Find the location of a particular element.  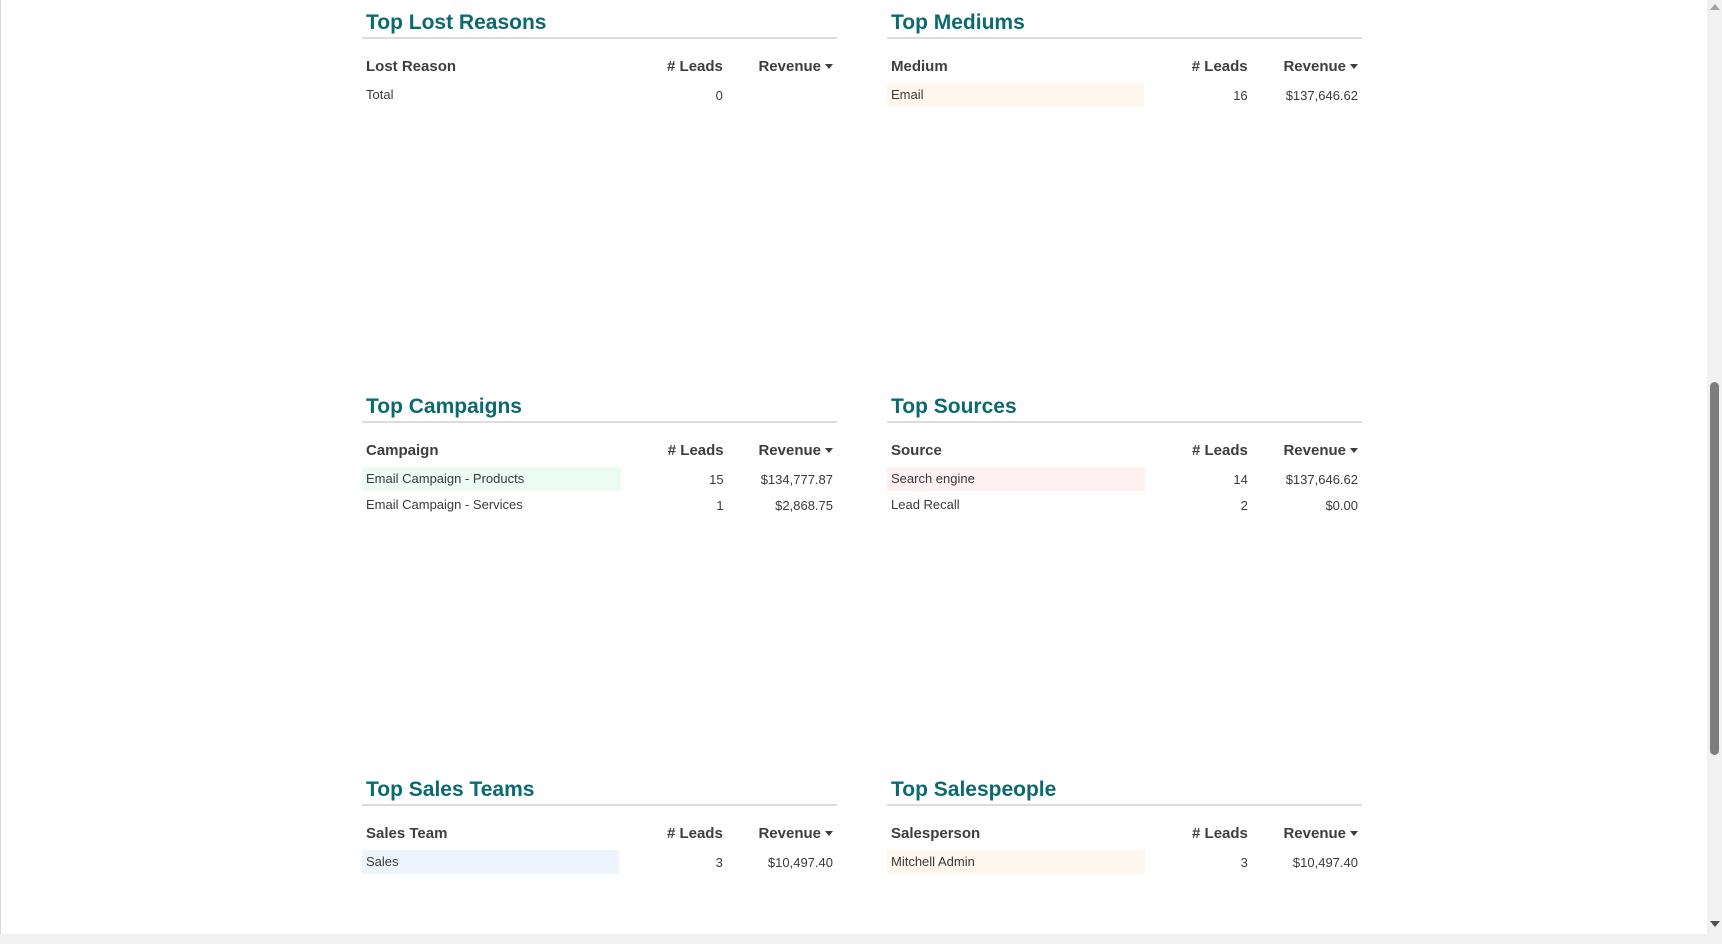

row-name: Email Campaign - Services is located at coordinates (444, 504).